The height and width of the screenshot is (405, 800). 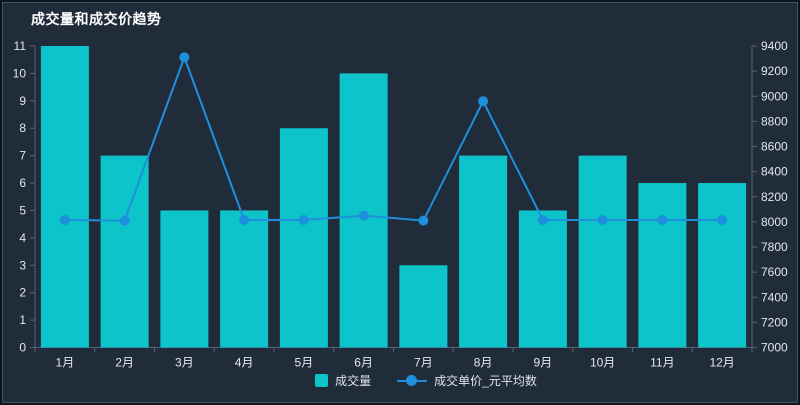 I want to click on y-left-tick-label: 8, so click(x=22, y=128).